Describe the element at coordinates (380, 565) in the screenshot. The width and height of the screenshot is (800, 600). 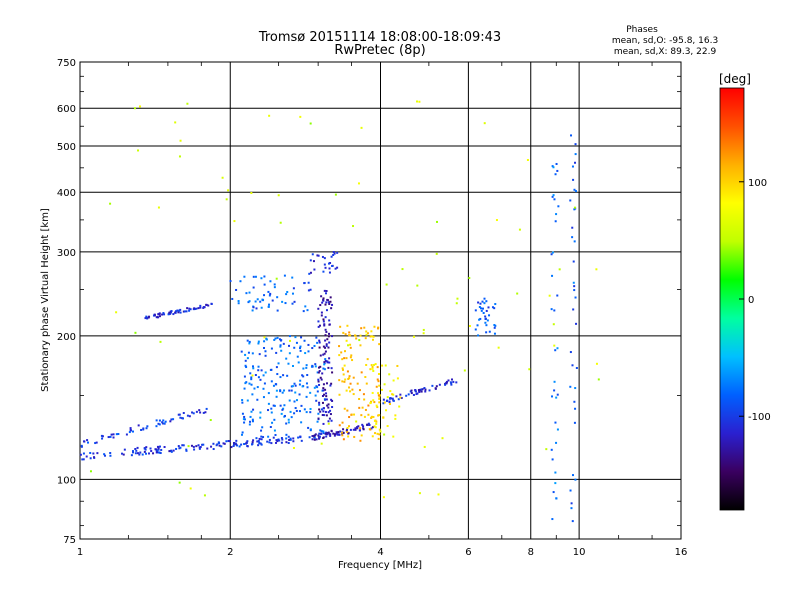
I see `x-axis-label: Frequency [MHz]` at that location.